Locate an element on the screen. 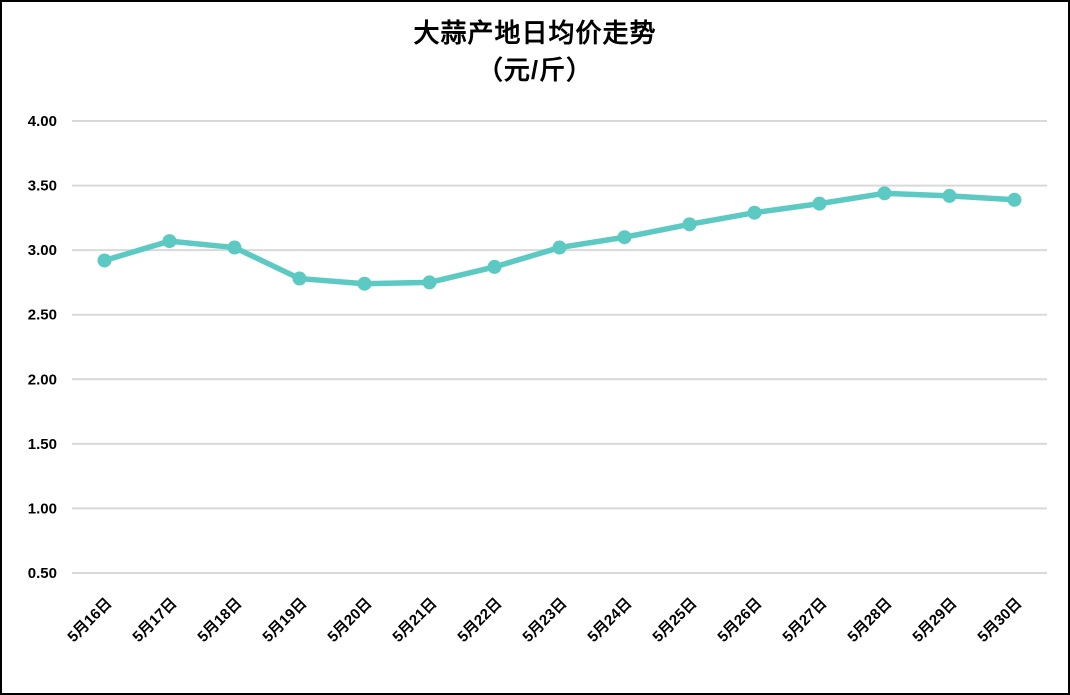  x-axis-tick-label: 5月25日 is located at coordinates (674, 620).